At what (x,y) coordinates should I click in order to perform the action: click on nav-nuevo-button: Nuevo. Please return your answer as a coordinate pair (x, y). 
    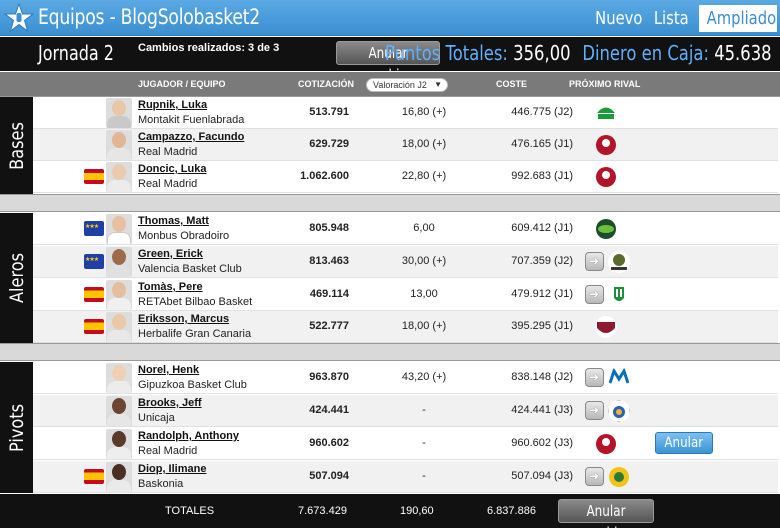
    Looking at the image, I should click on (616, 19).